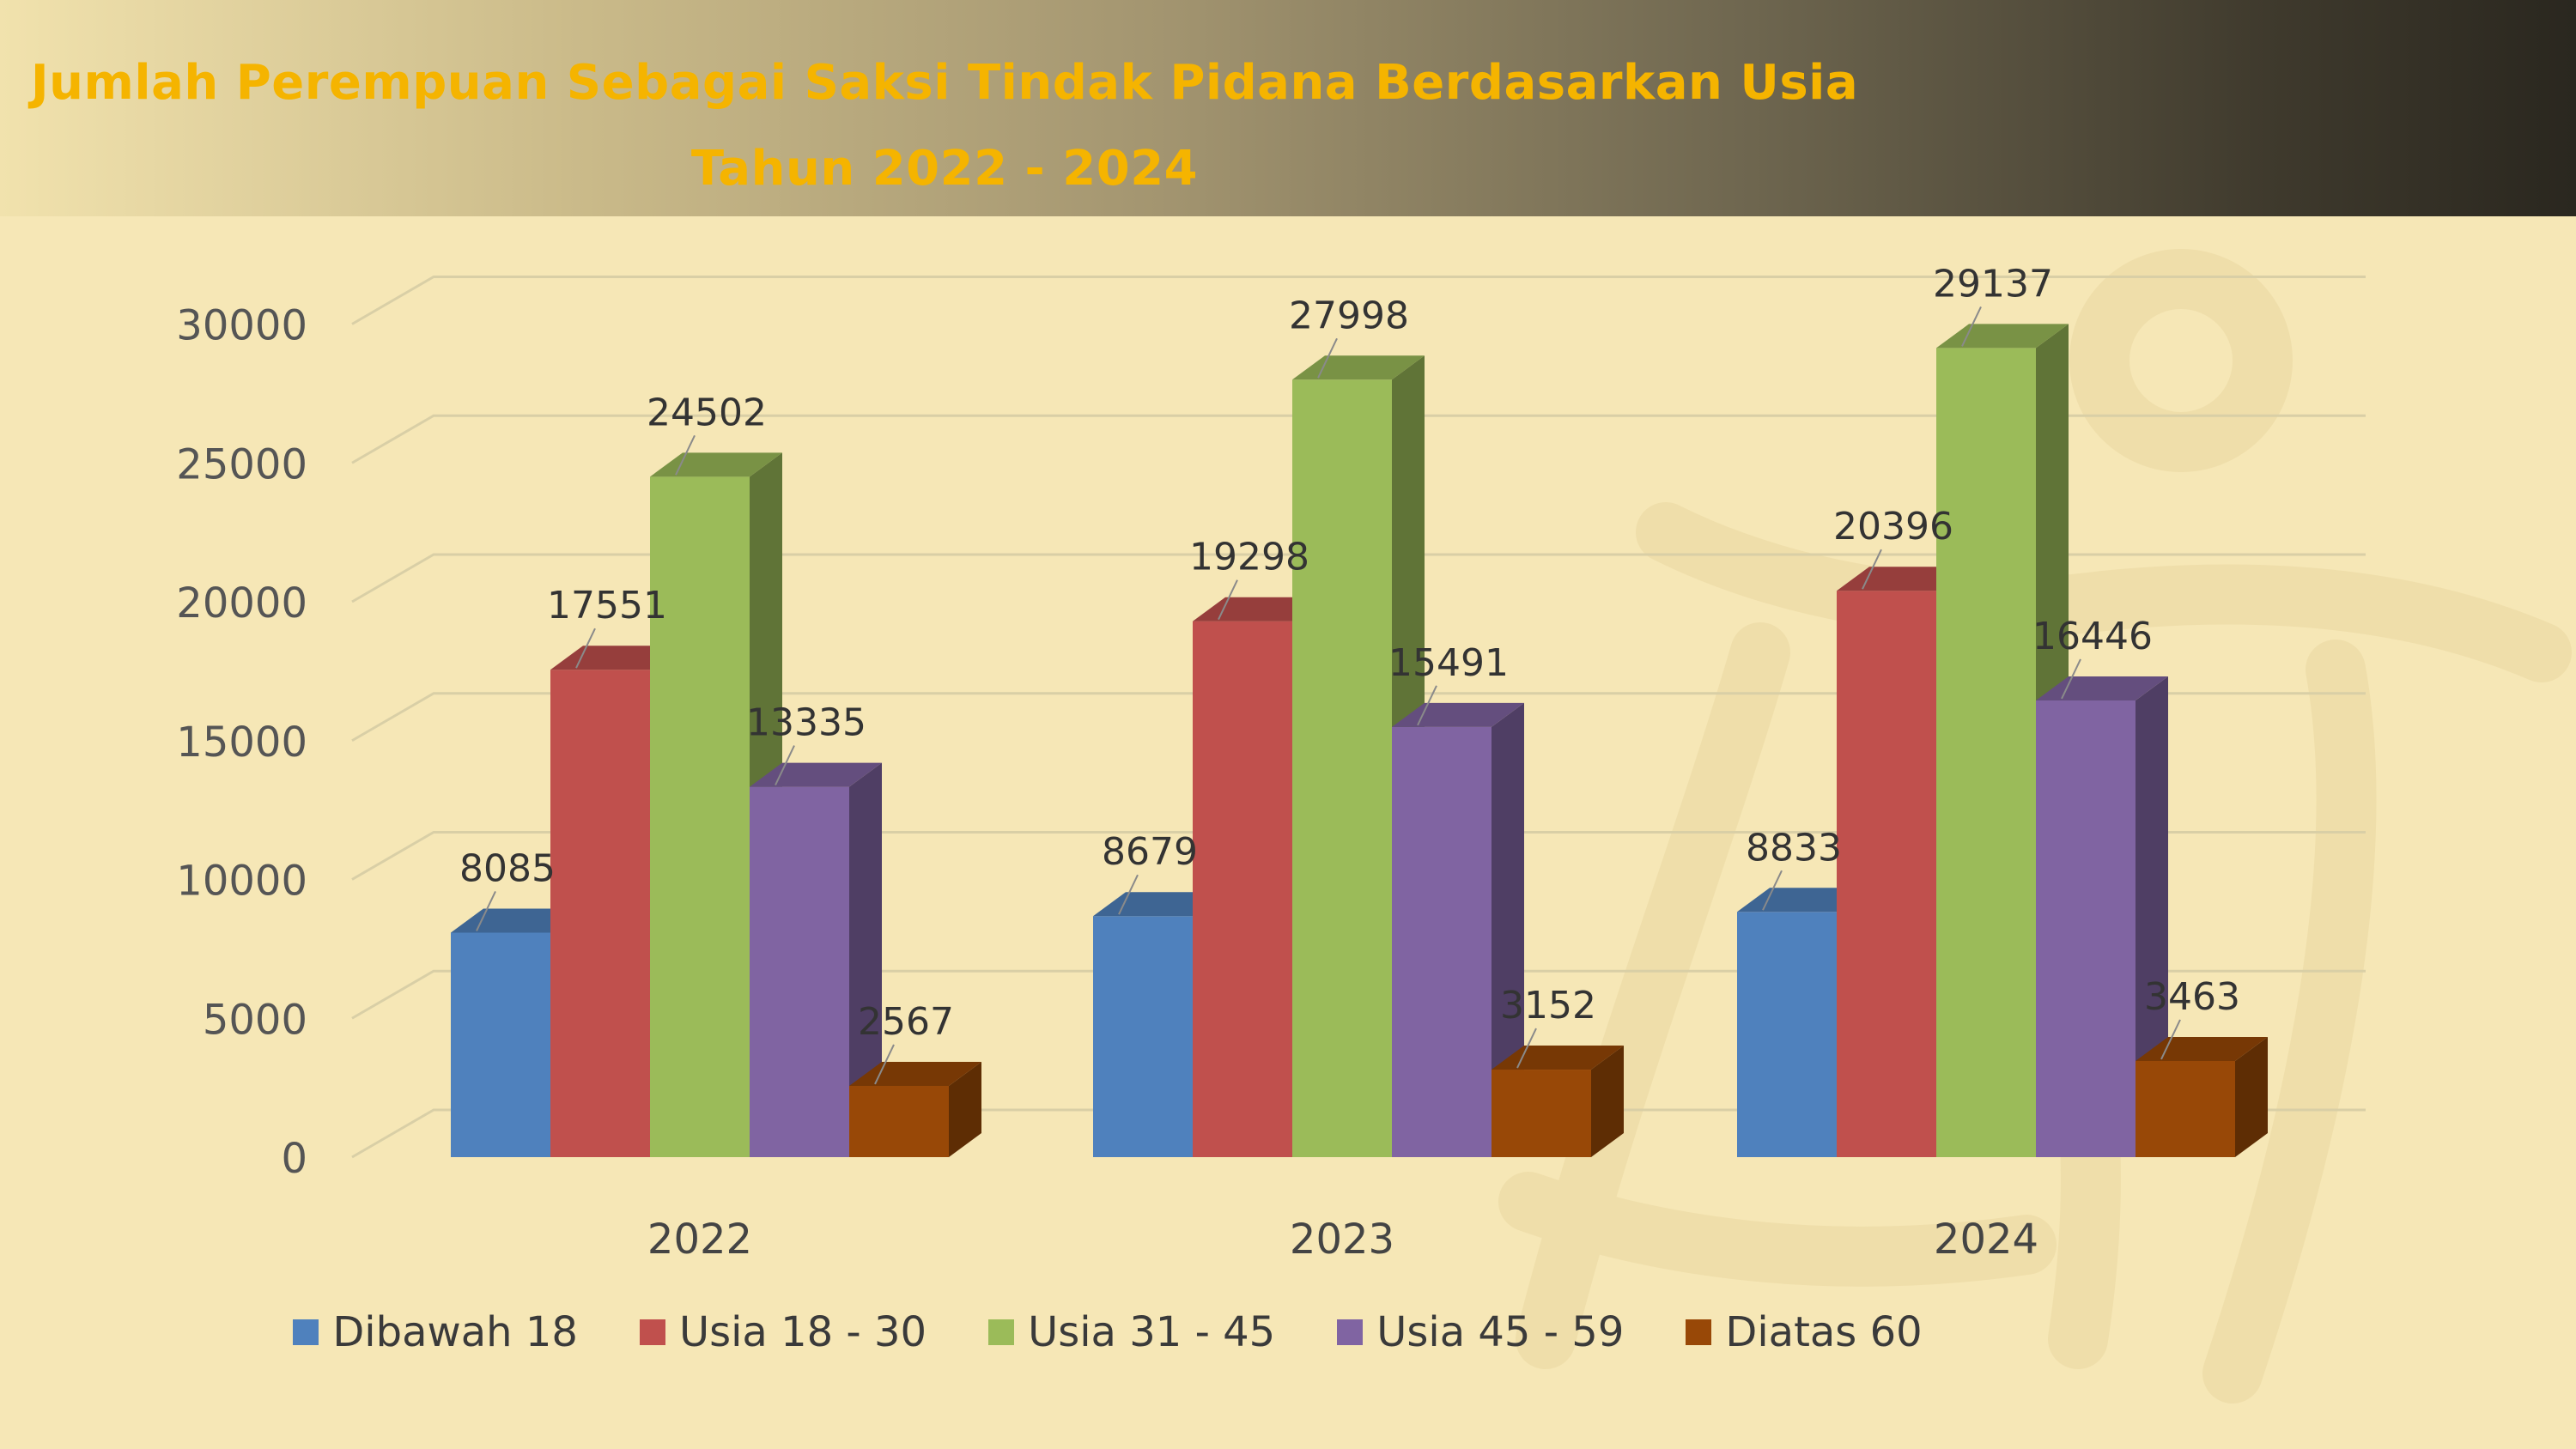 This screenshot has width=2576, height=1449. What do you see at coordinates (2192, 997) in the screenshot?
I see `data-label: 3463` at bounding box center [2192, 997].